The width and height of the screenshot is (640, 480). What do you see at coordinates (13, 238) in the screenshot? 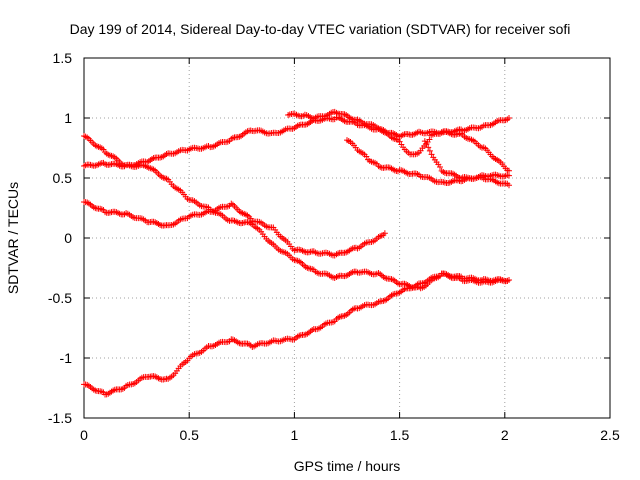
I see `y-axis-title: SDTVAR / TECUs` at bounding box center [13, 238].